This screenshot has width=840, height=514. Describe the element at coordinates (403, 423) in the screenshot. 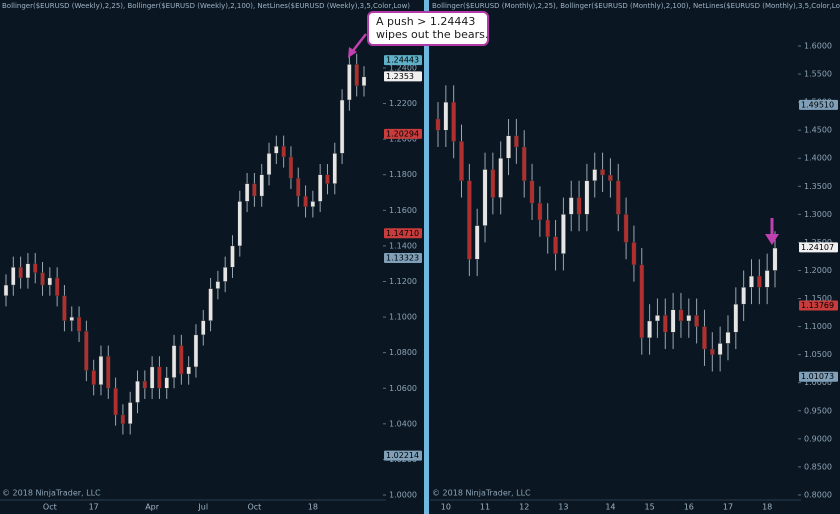

I see `y-tick-label: 1.0400` at that location.